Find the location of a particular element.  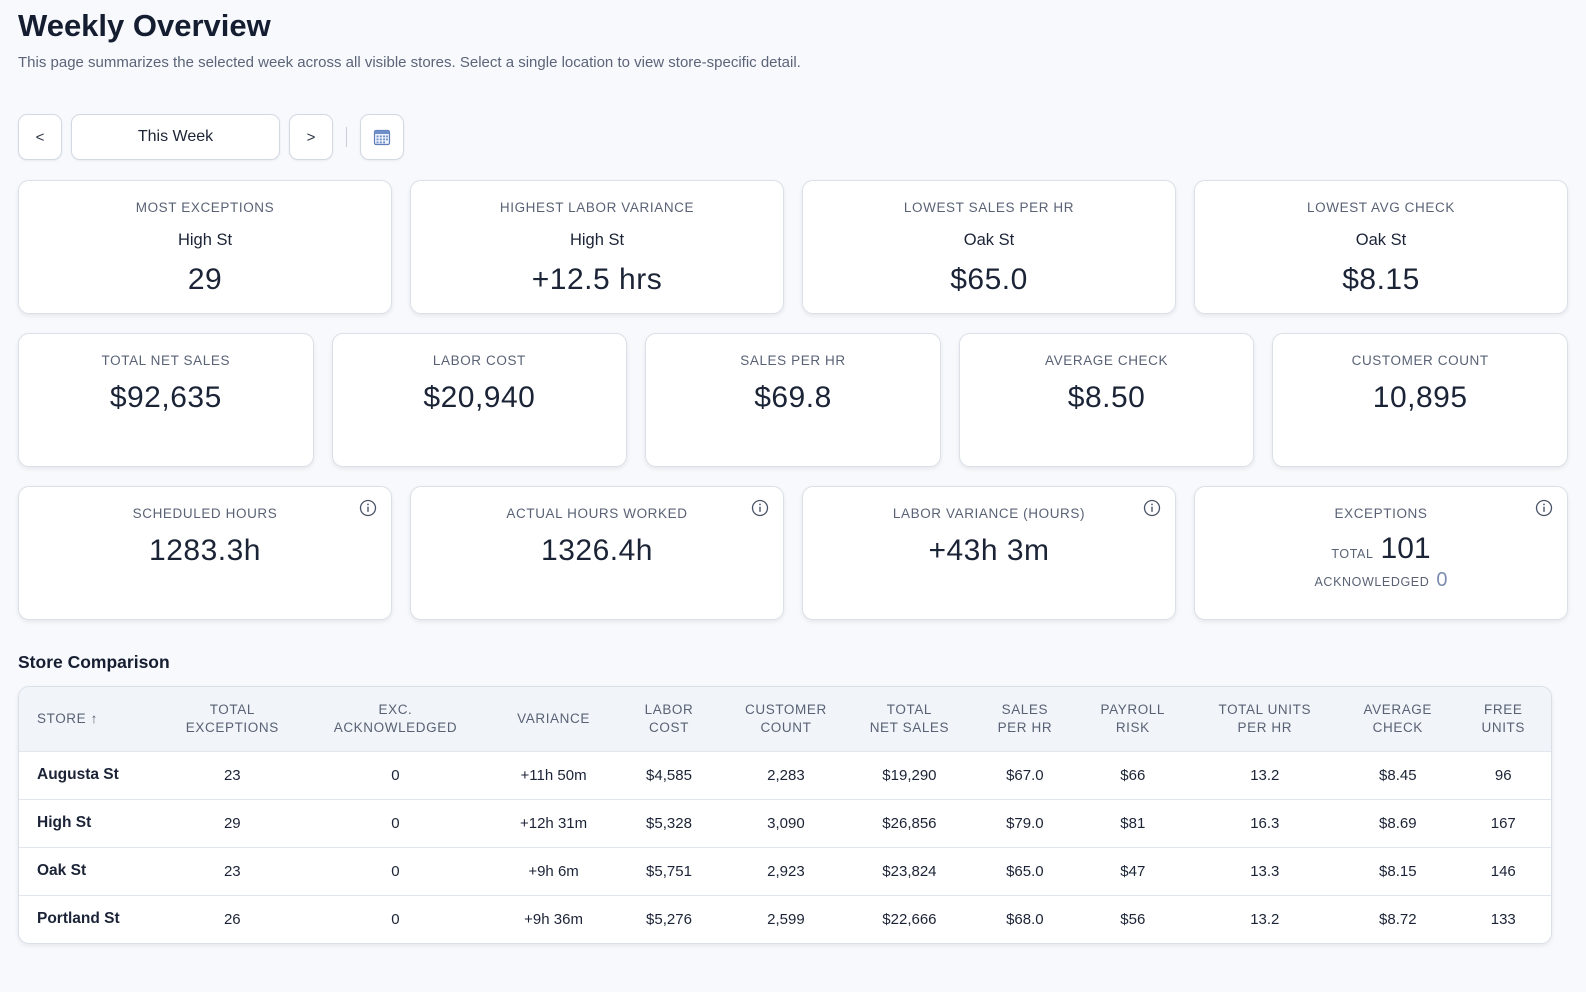

column-header-customer-count: CUSTOMER COUNT is located at coordinates (786, 719).